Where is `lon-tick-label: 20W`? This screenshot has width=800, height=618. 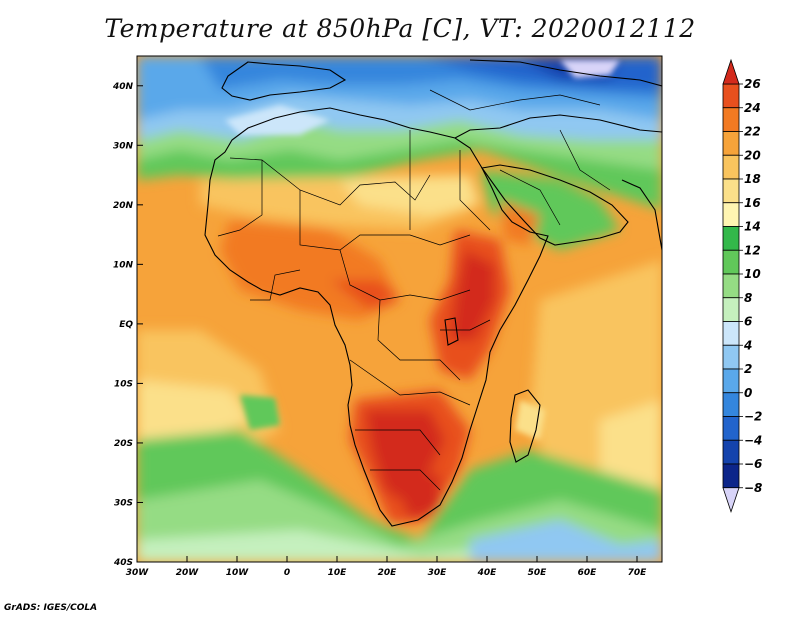
lon-tick-label: 20W is located at coordinates (188, 573).